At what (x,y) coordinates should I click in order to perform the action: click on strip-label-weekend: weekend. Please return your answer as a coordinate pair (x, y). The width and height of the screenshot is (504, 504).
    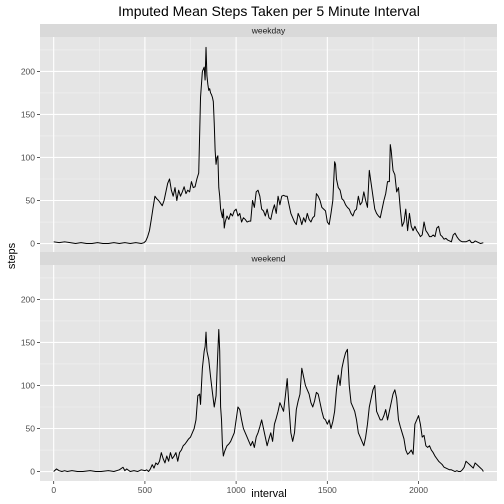
    Looking at the image, I should click on (267, 259).